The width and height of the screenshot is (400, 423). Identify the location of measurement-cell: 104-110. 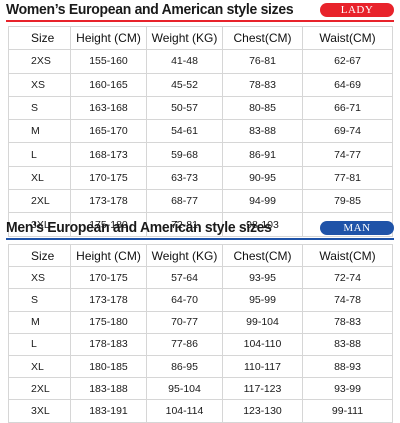
(262, 344).